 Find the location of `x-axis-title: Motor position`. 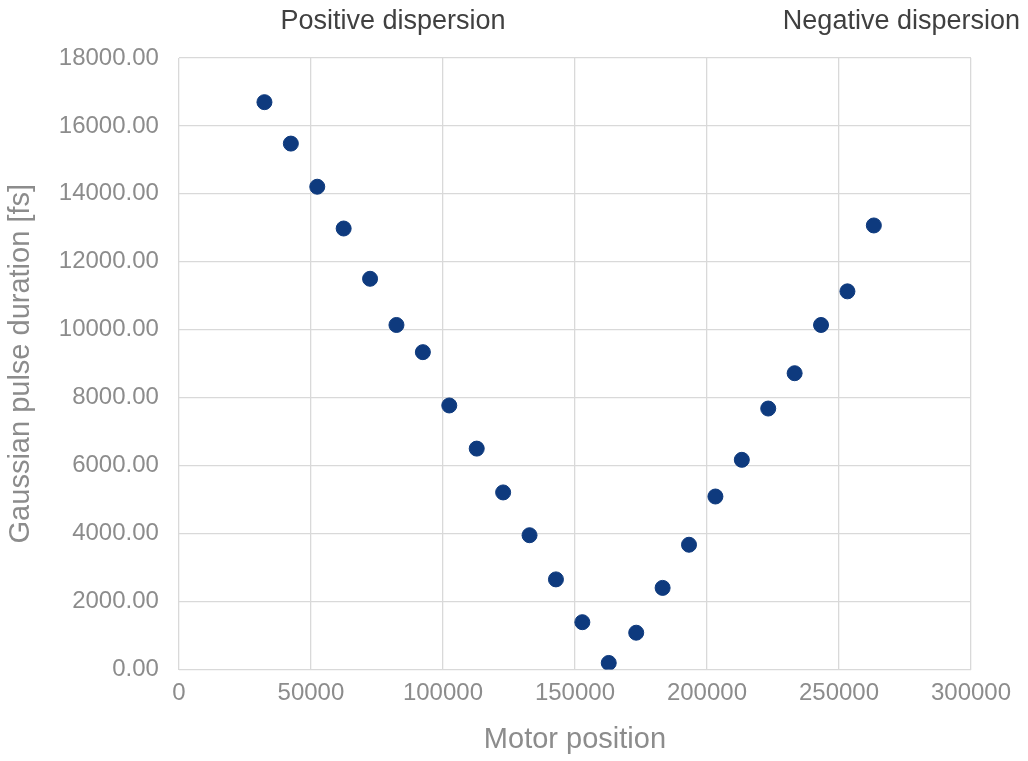

x-axis-title: Motor position is located at coordinates (575, 737).